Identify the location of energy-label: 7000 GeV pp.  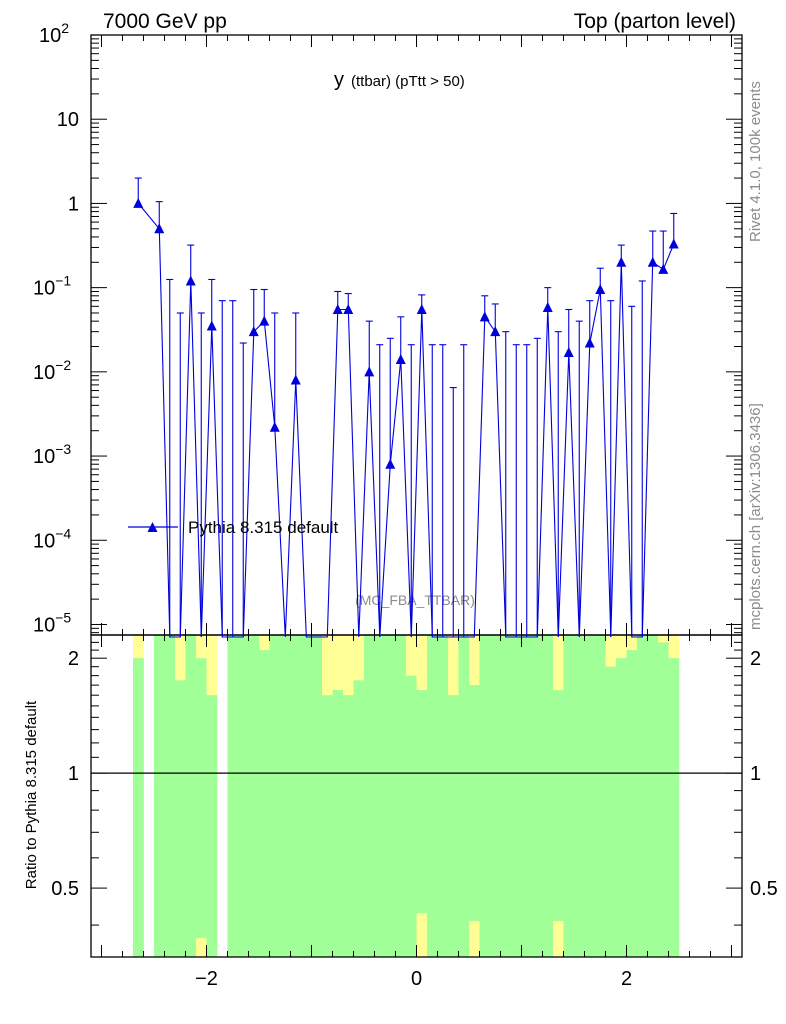
(165, 21).